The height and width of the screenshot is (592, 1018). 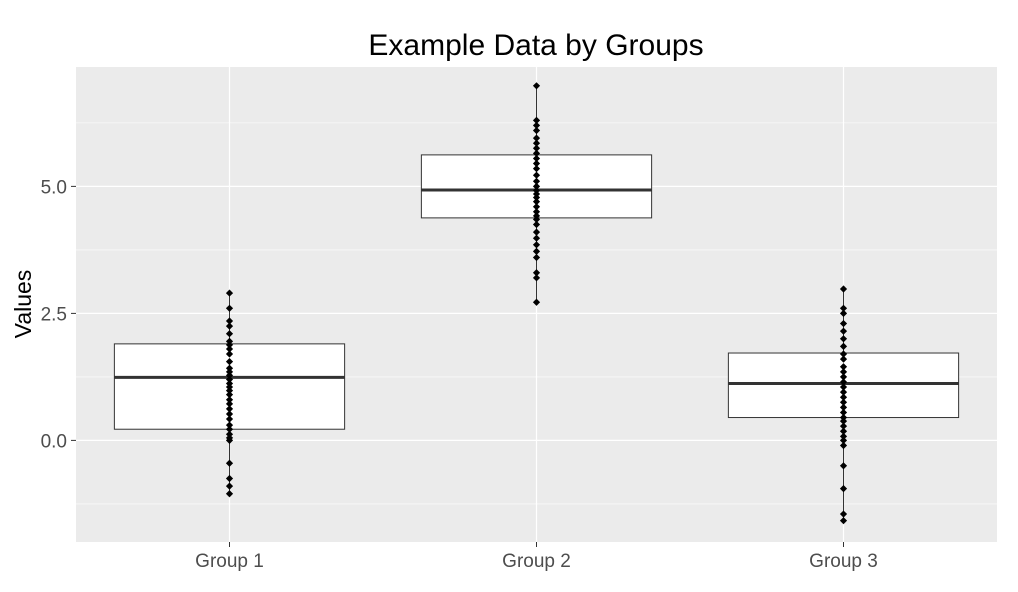 I want to click on x-tick-label: Group 2, so click(x=536, y=561).